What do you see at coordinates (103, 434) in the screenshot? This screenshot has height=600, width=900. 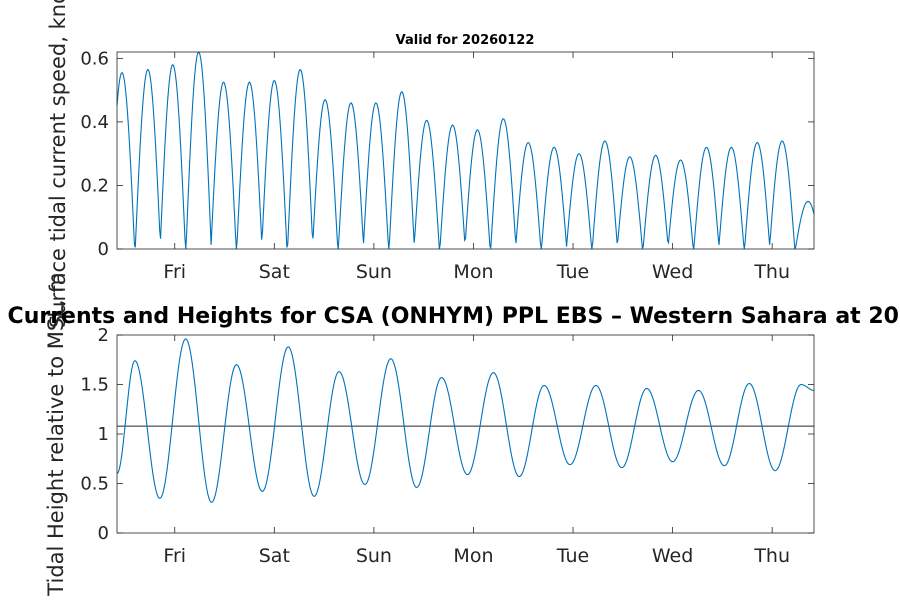 I see `bot-ytick-label: 1` at bounding box center [103, 434].